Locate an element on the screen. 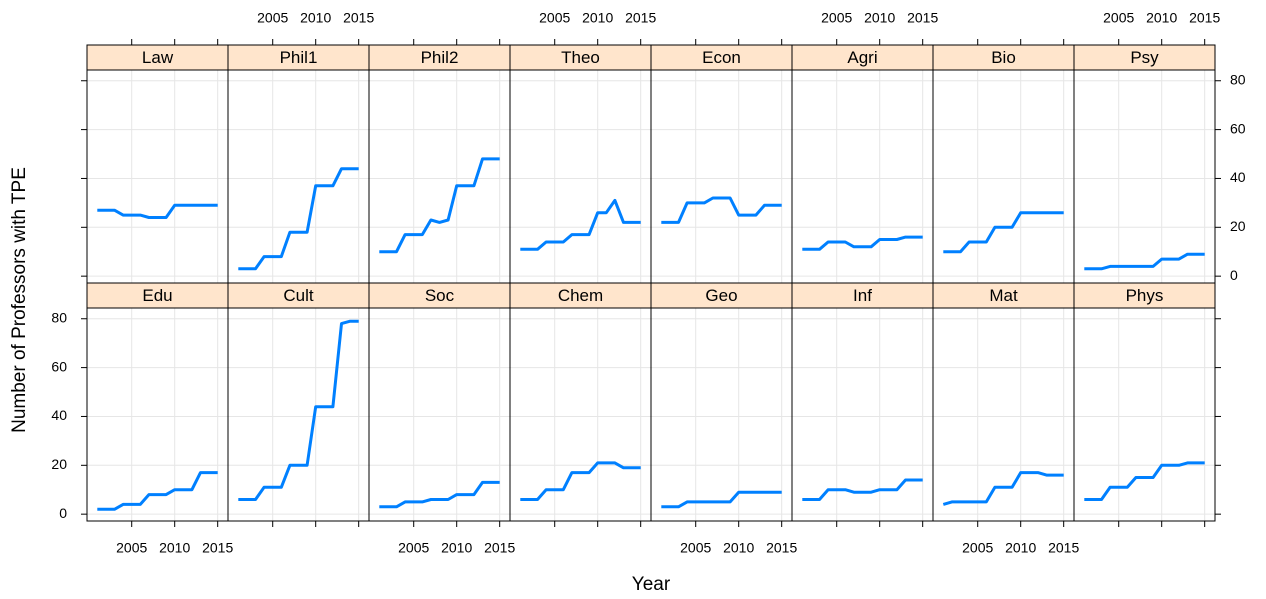  strip-label: Soc is located at coordinates (440, 295).